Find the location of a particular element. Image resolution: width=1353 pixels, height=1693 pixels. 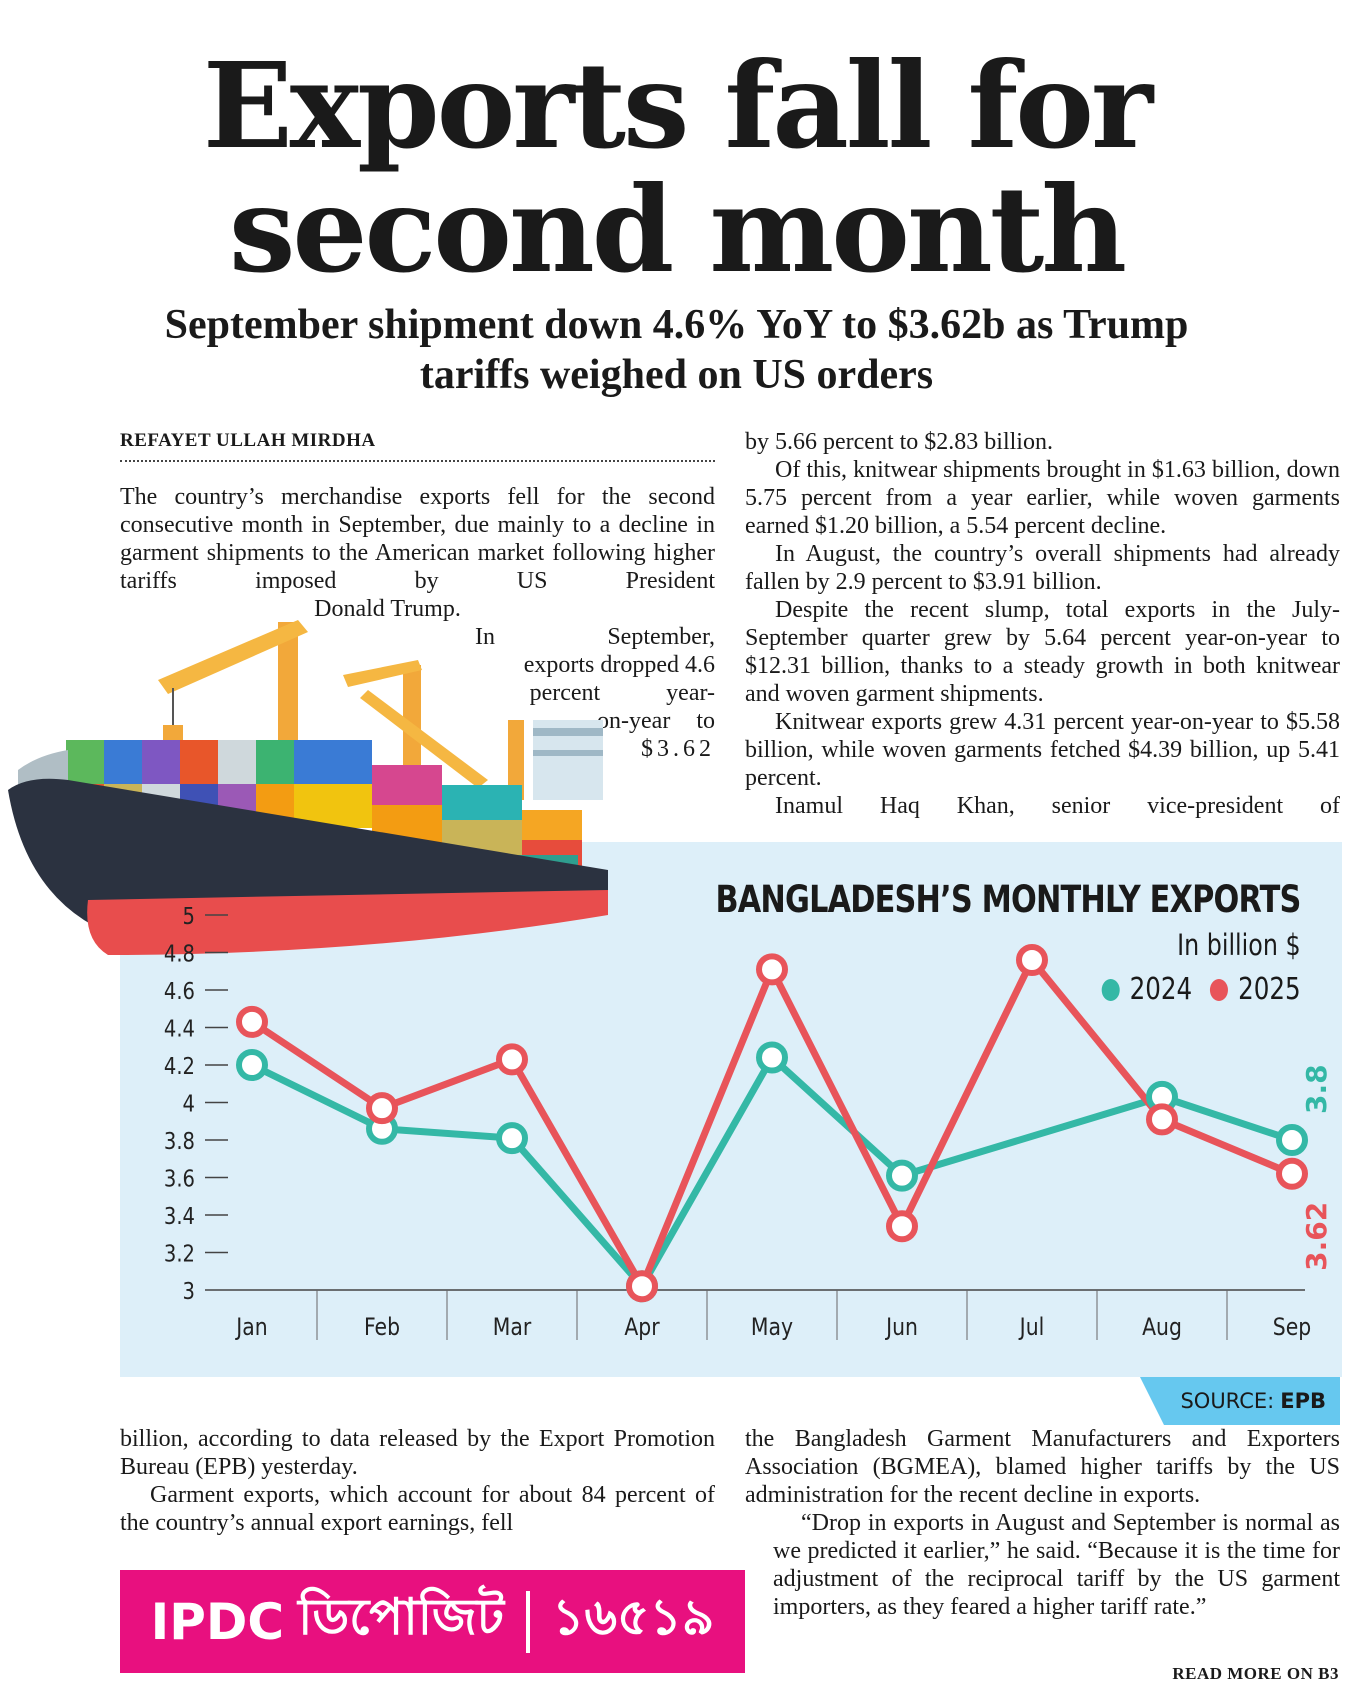

paragraph-line: exports dropped 4.6 is located at coordinates (619, 665).